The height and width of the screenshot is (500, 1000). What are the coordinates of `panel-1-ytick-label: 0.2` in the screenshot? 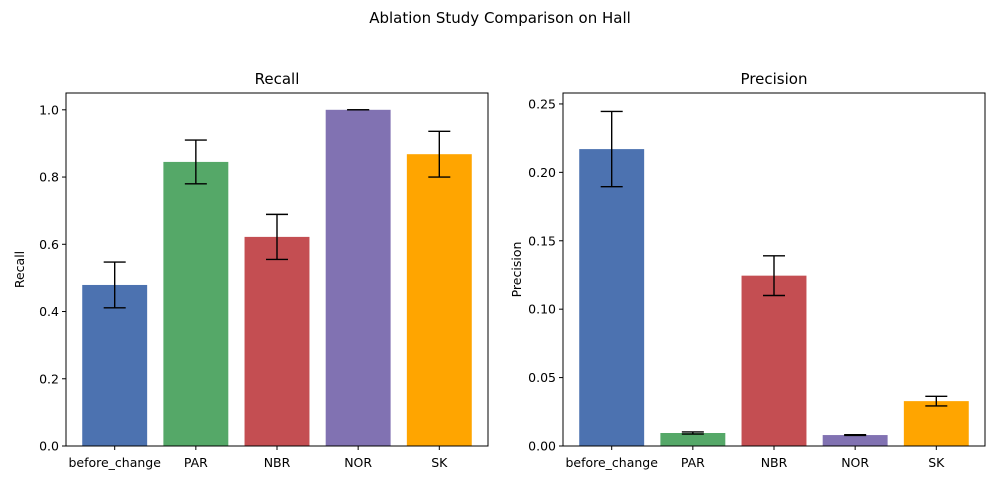 It's located at (49, 378).